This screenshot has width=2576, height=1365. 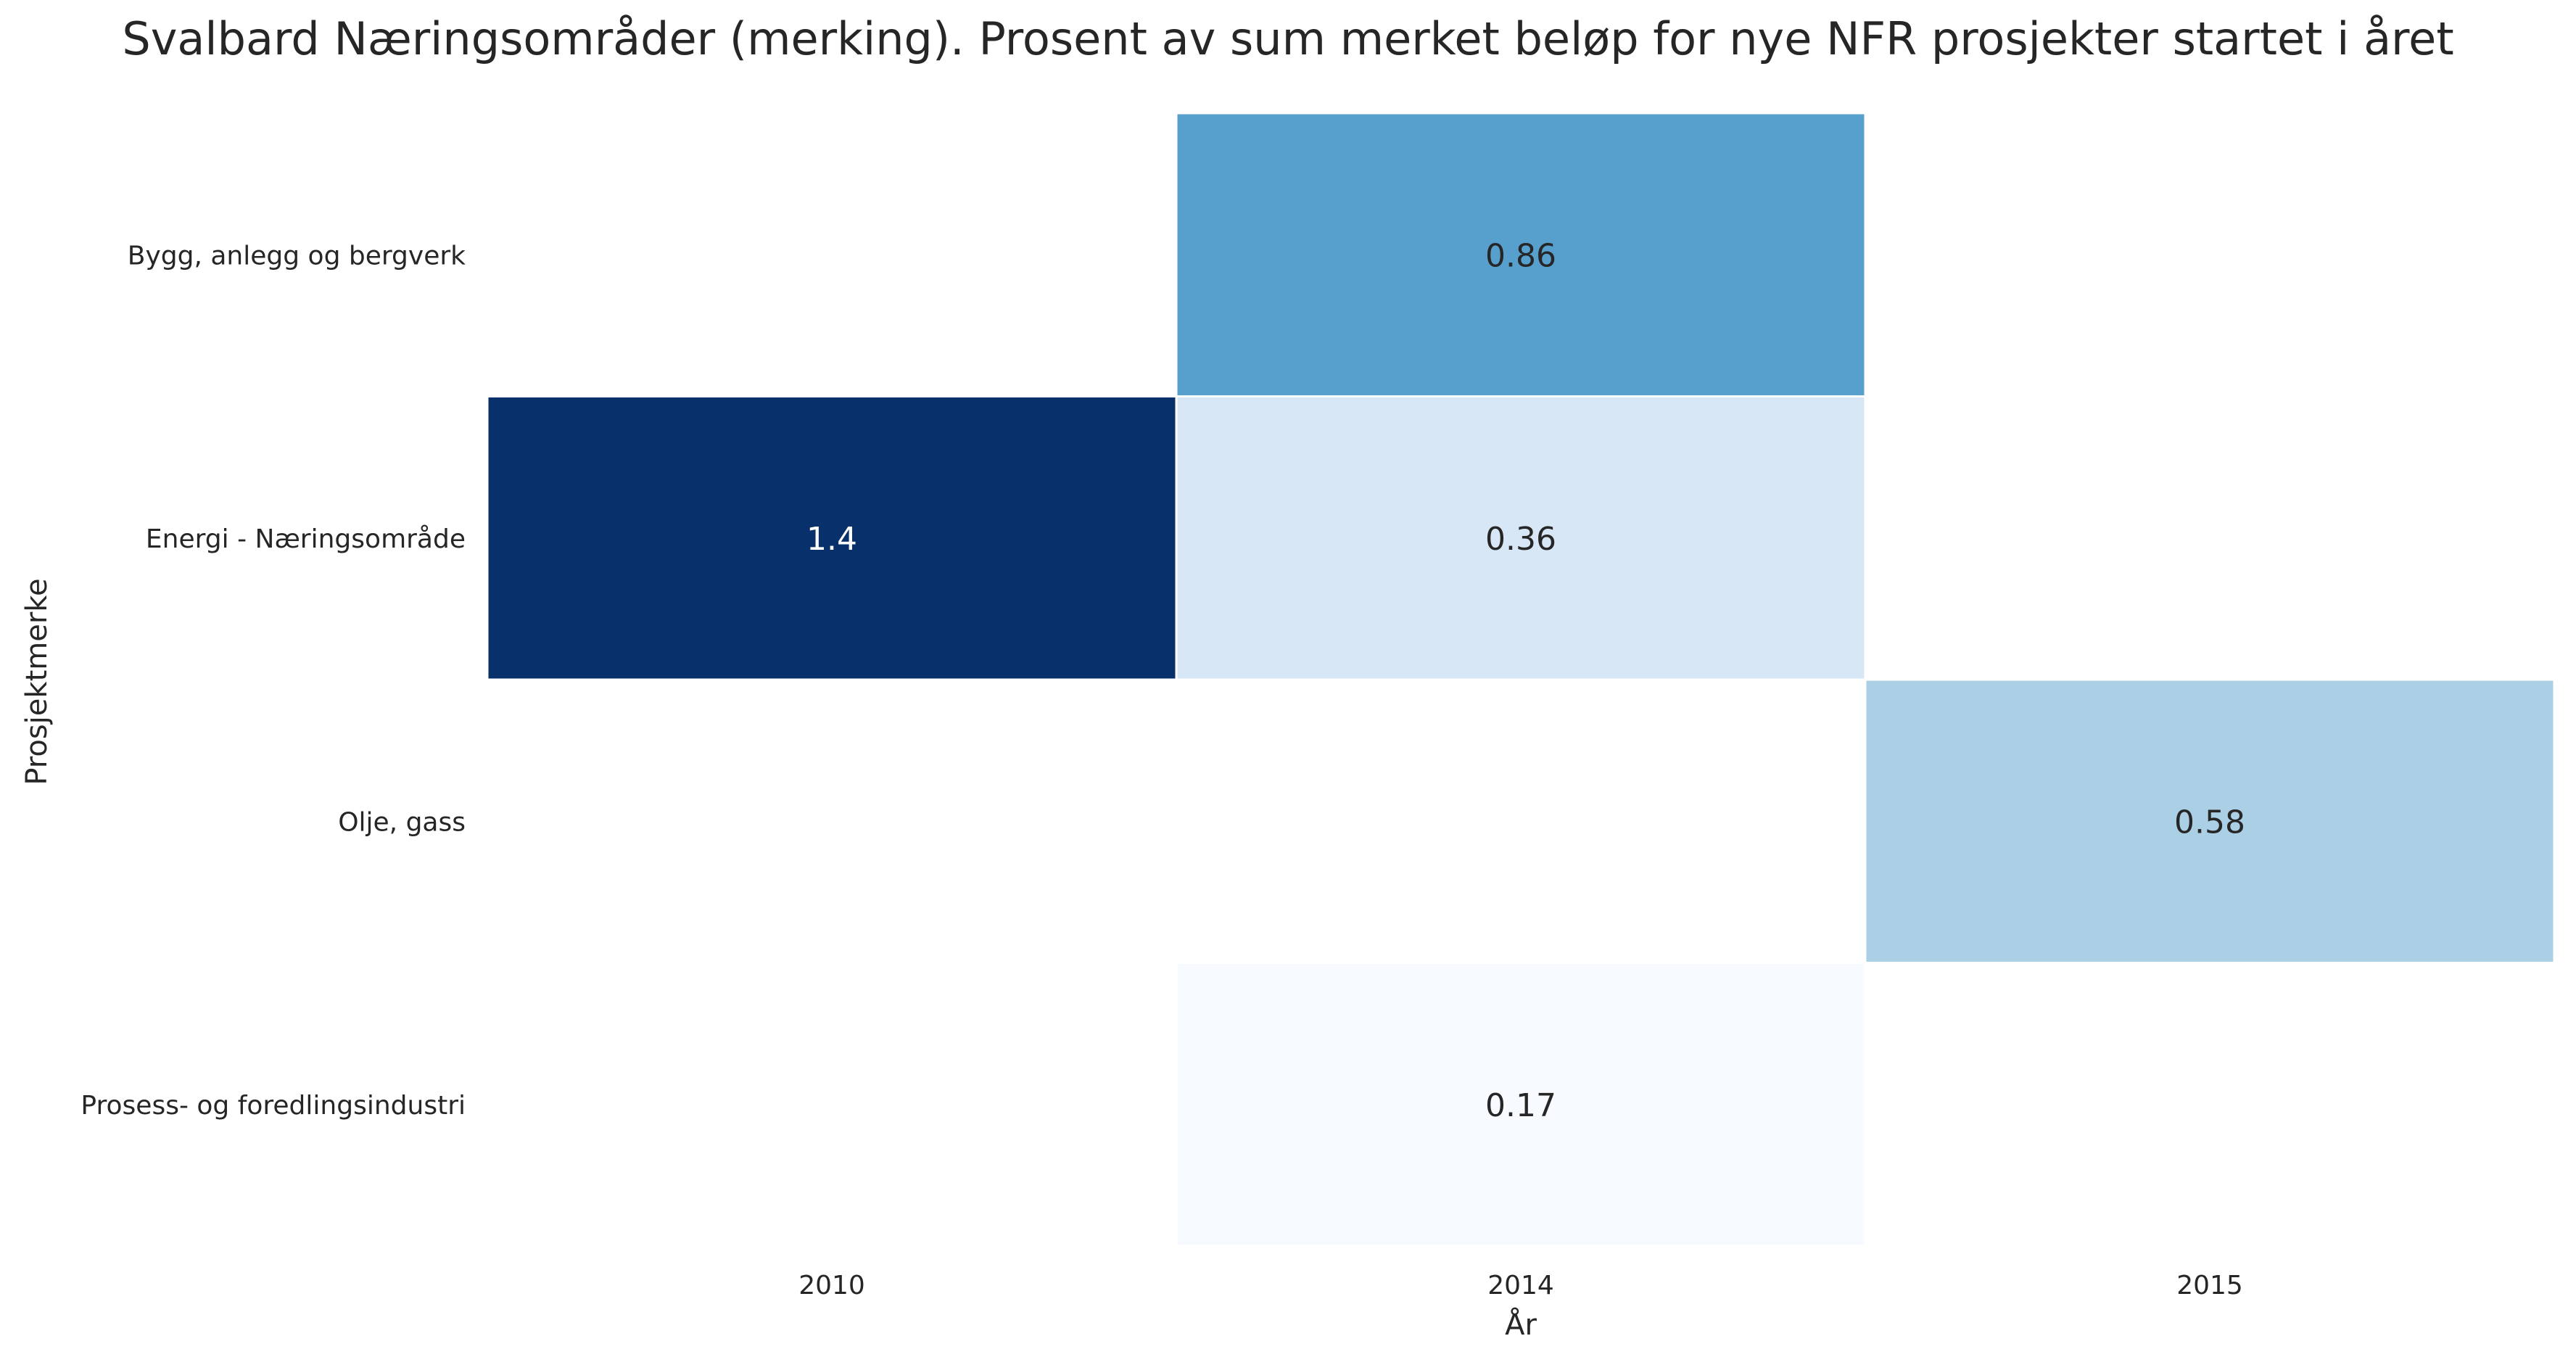 I want to click on heatmap-cell-r3-c1, so click(x=1521, y=1105).